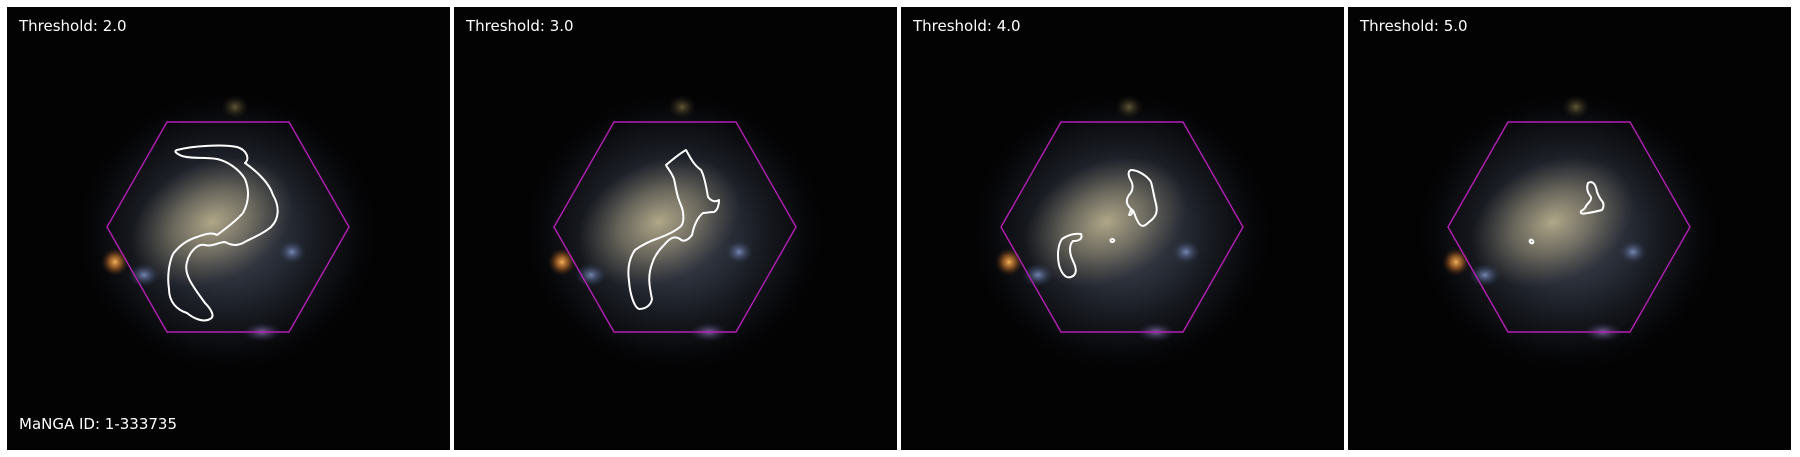 This screenshot has height=457, width=1800. Describe the element at coordinates (967, 26) in the screenshot. I see `threshold-label: Threshold: 4.0` at that location.